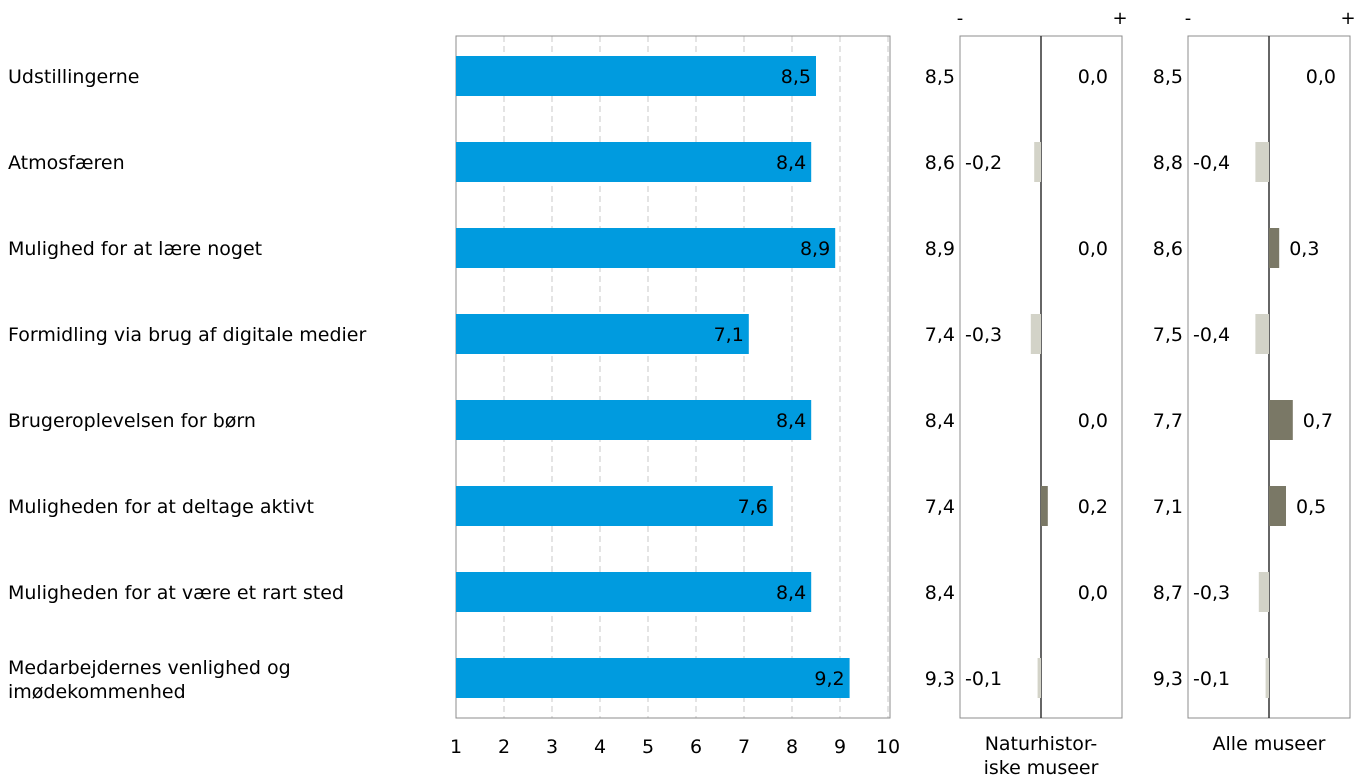 The height and width of the screenshot is (781, 1362). Describe the element at coordinates (888, 747) in the screenshot. I see `x-tick-label: 10` at that location.